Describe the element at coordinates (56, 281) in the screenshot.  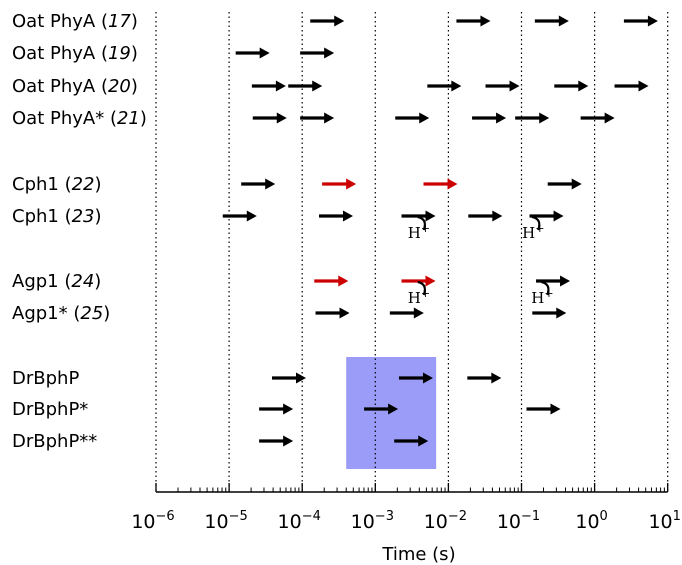
I see `row-label: Agp1 (24)` at that location.